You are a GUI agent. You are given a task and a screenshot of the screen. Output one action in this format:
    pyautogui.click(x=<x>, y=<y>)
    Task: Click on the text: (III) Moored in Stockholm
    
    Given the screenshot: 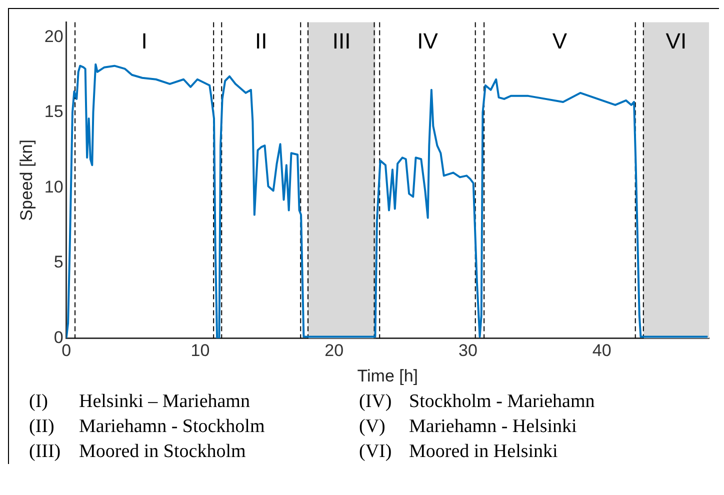 What is the action you would take?
    pyautogui.click(x=137, y=452)
    